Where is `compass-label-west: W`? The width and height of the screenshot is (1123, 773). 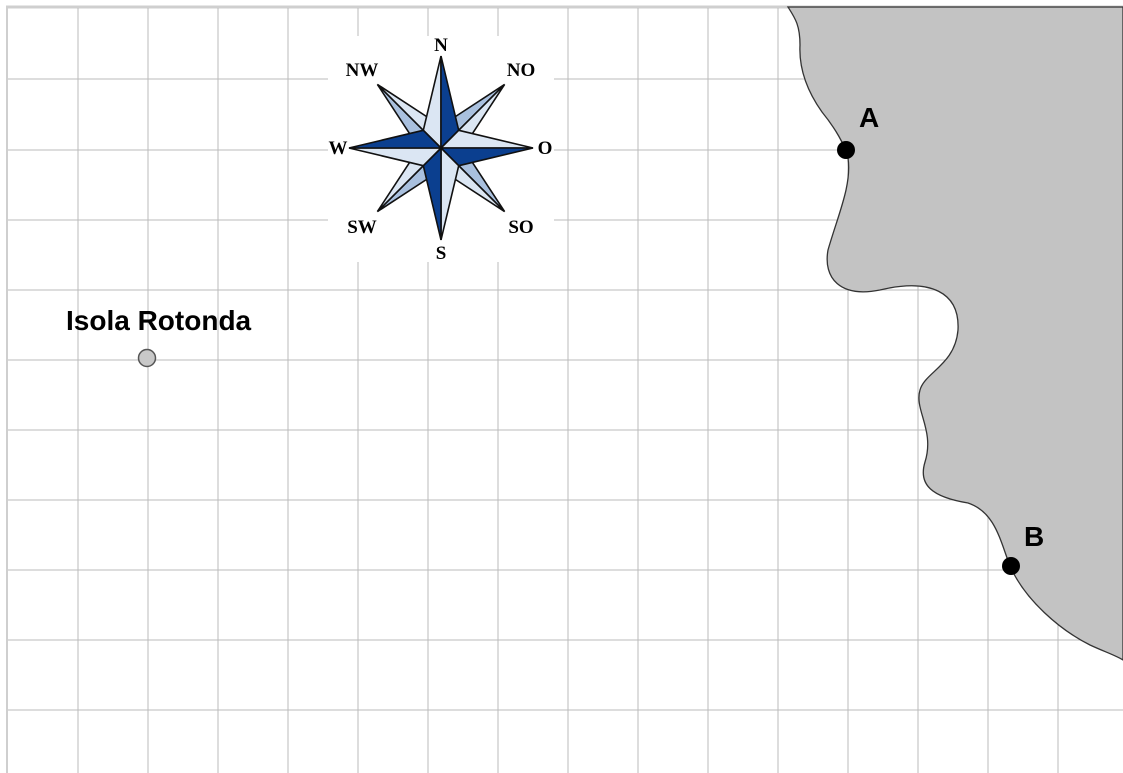
compass-label-west: W is located at coordinates (338, 148).